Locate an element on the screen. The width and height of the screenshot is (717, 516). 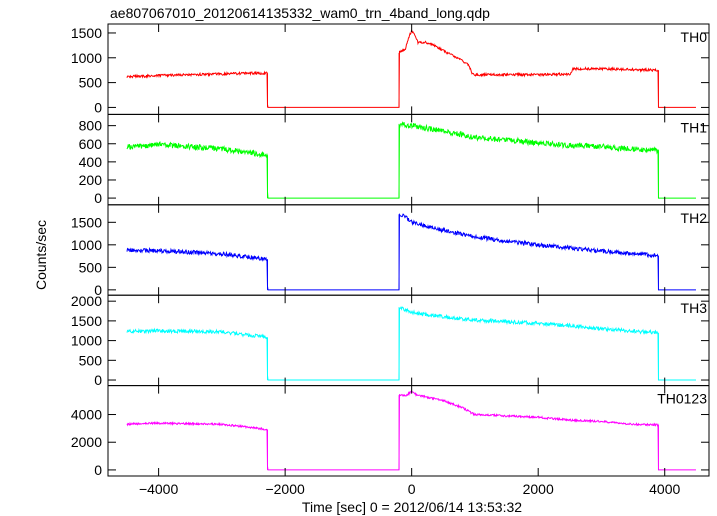
series-line-th0 is located at coordinates (411, 68).